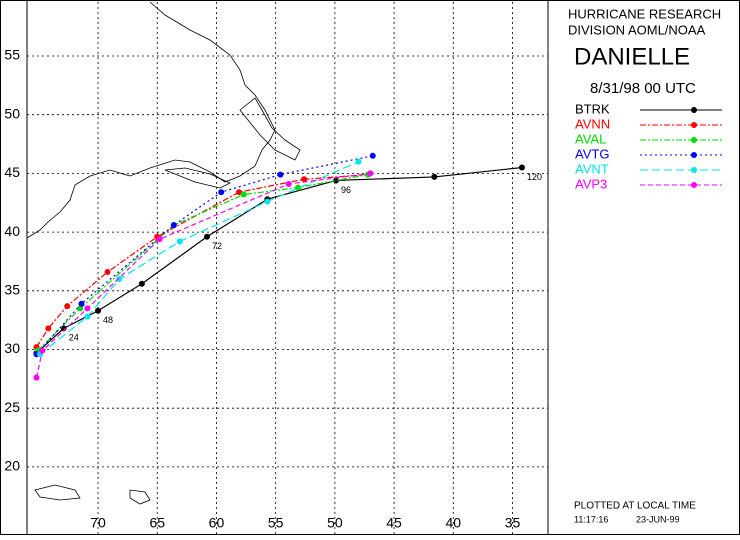 This screenshot has width=740, height=540. Describe the element at coordinates (592, 123) in the screenshot. I see `legend-label: AVNN` at that location.